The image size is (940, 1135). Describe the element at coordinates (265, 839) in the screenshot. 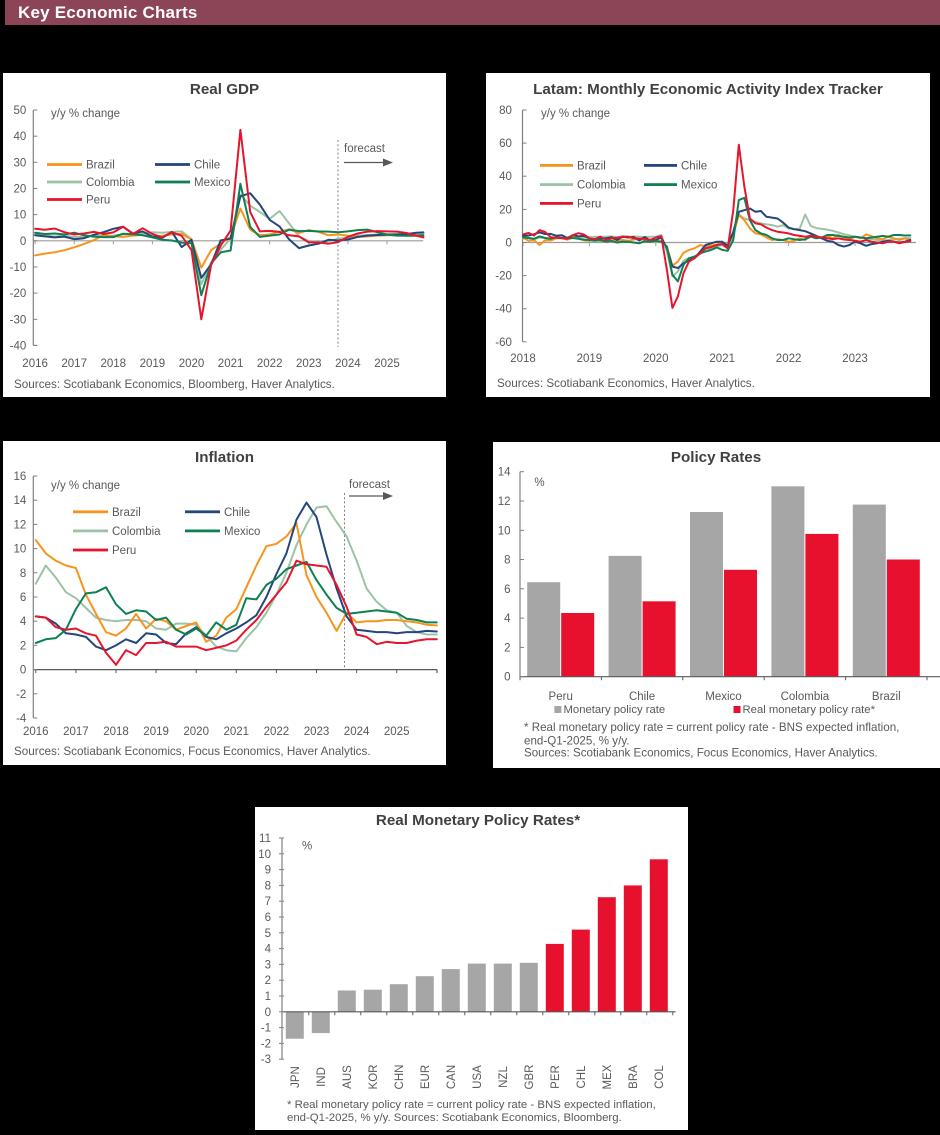

I see `svg-text: 11` at that location.